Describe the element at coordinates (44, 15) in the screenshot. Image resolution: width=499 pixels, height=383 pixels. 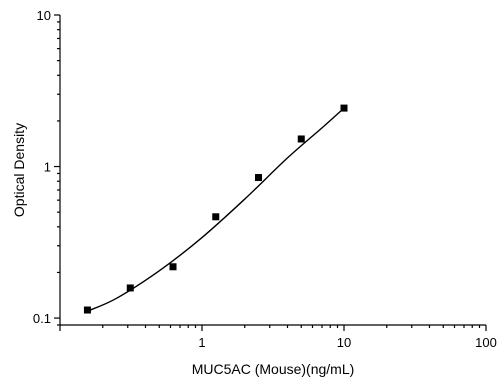
I see `y-tick-label: 10` at that location.